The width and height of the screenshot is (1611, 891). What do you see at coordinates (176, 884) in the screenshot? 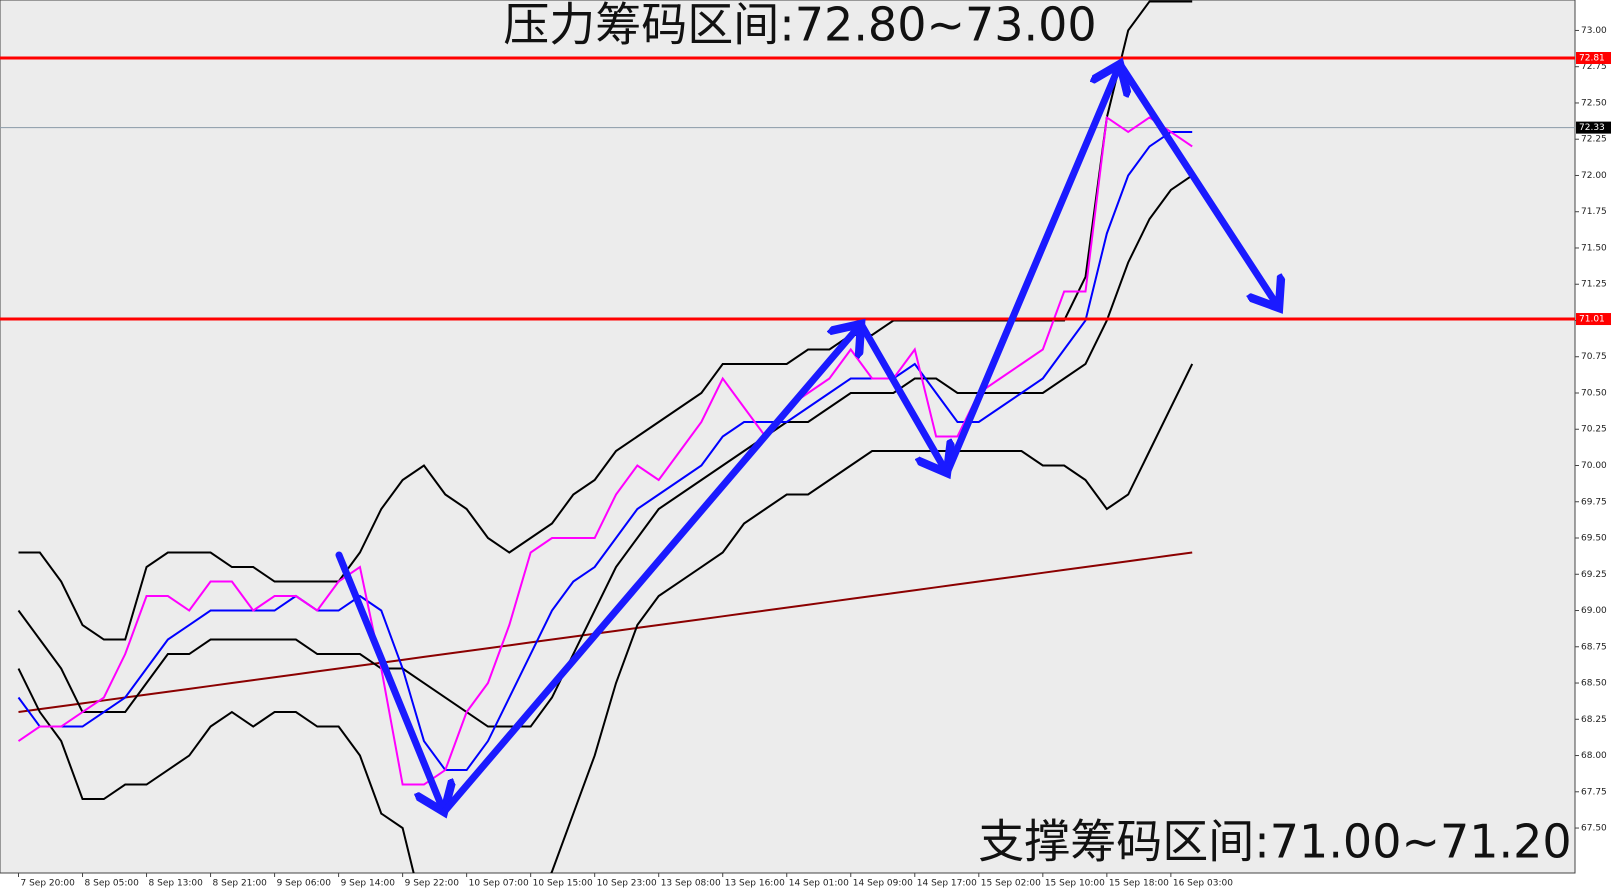
I see `x-tick-label: 8 Sep 13:00` at bounding box center [176, 884].